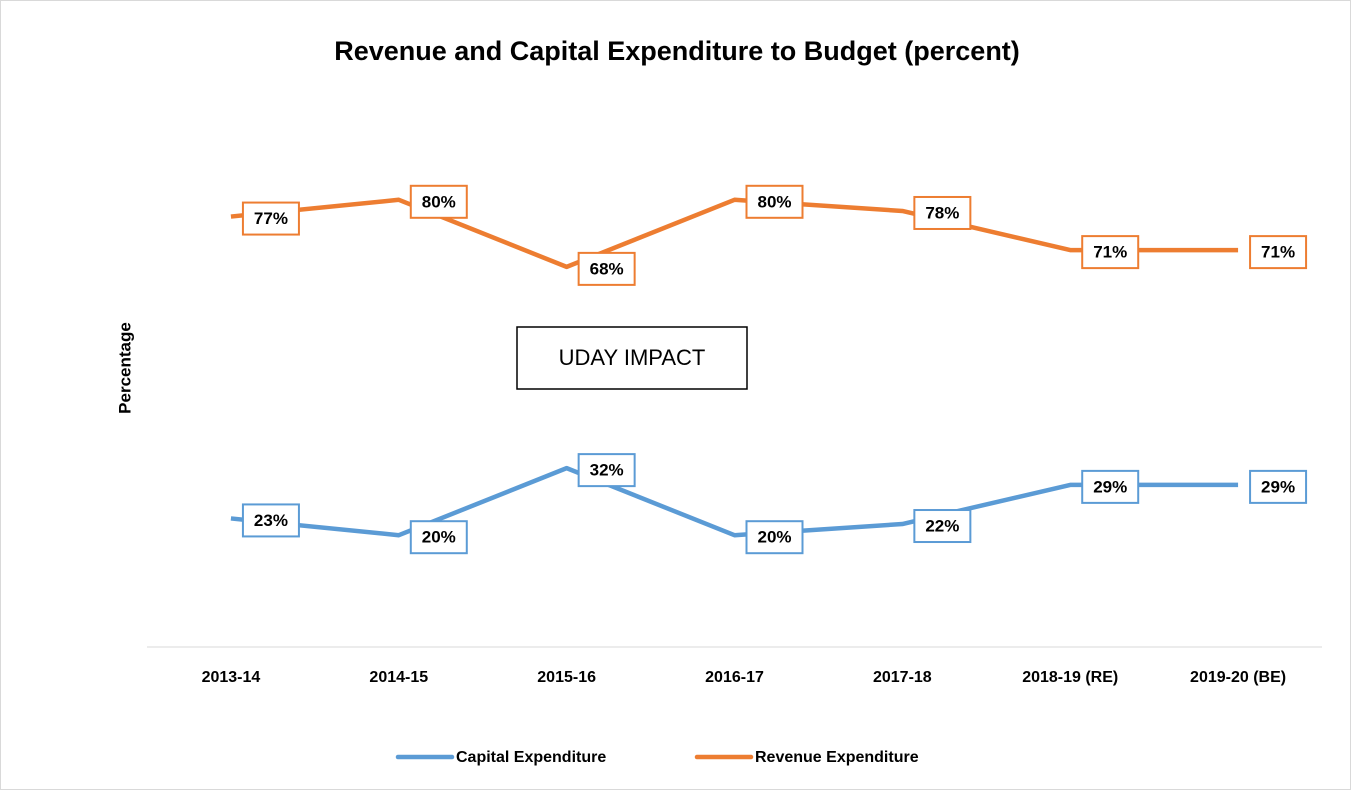 The image size is (1354, 791). I want to click on annotation: UDAY IMPACT, so click(632, 357).